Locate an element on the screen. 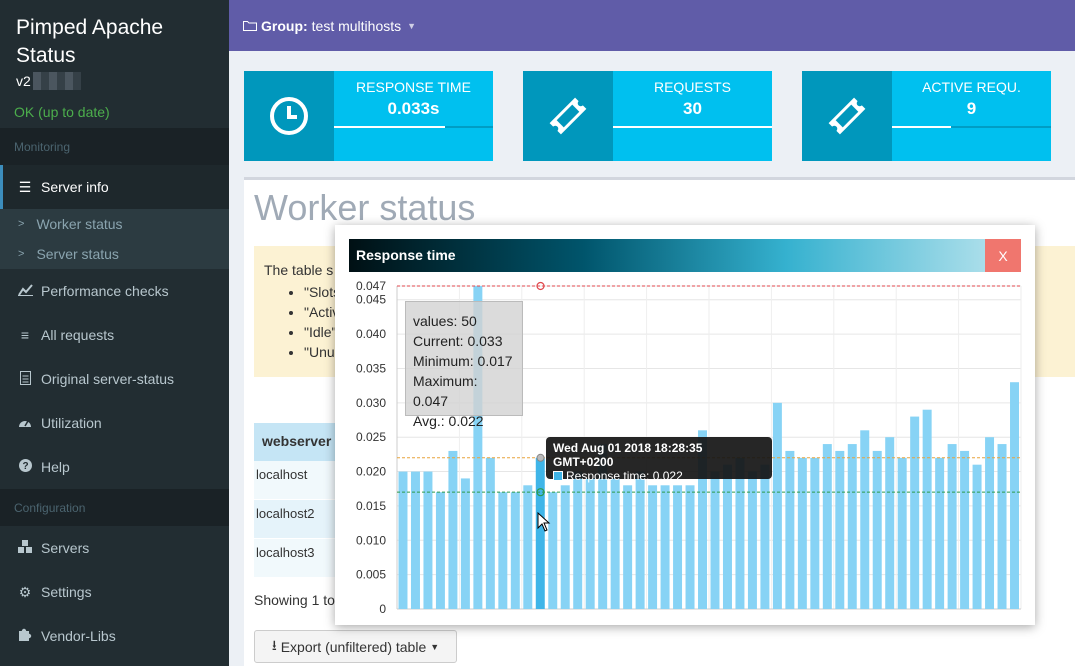 This screenshot has width=1075, height=666. stat-maximum: Maximum: 0.047 is located at coordinates (445, 391).